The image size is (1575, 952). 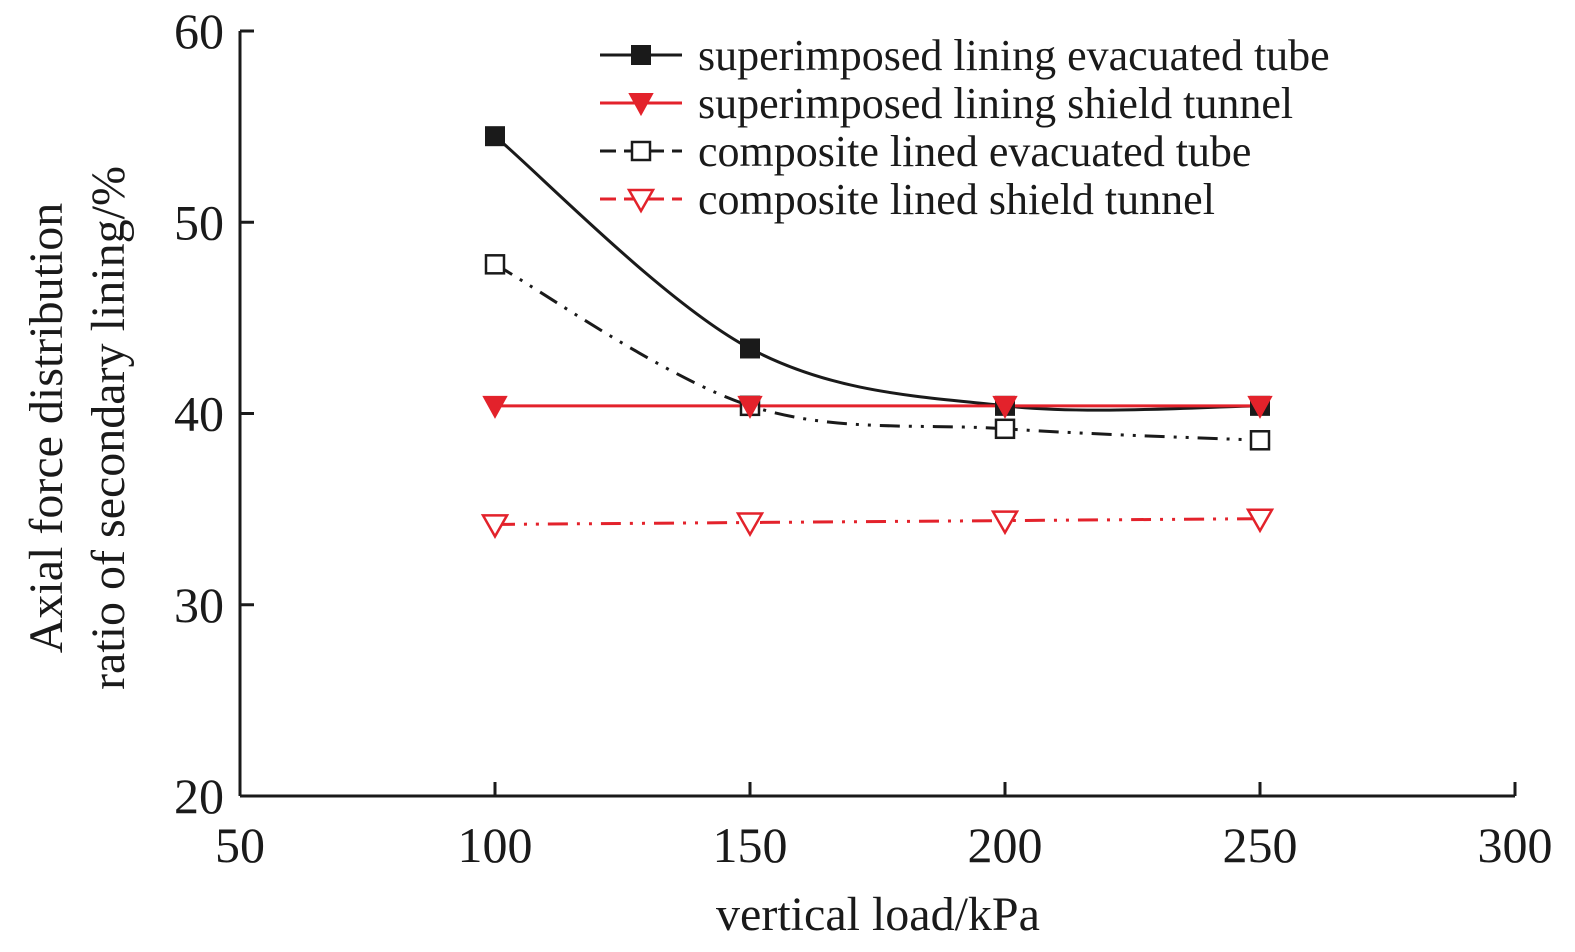 I want to click on x-tick-label: 200, so click(x=1005, y=845).